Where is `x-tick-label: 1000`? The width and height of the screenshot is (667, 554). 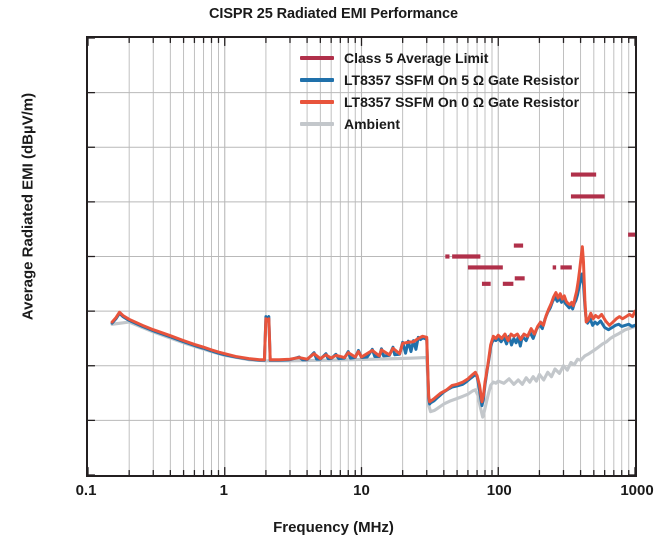
x-tick-label: 1000 is located at coordinates (637, 490).